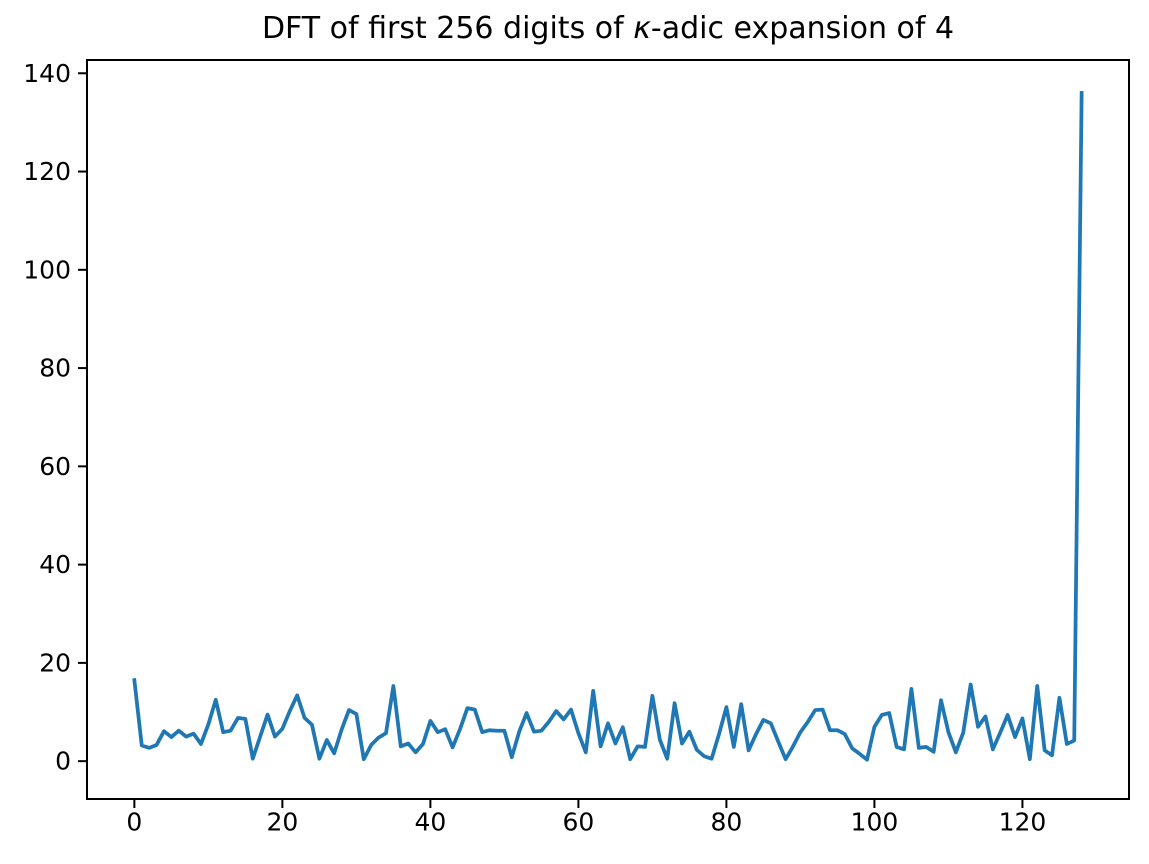 This screenshot has height=864, width=1149. Describe the element at coordinates (642, 28) in the screenshot. I see `kappa-symbol: κ` at that location.